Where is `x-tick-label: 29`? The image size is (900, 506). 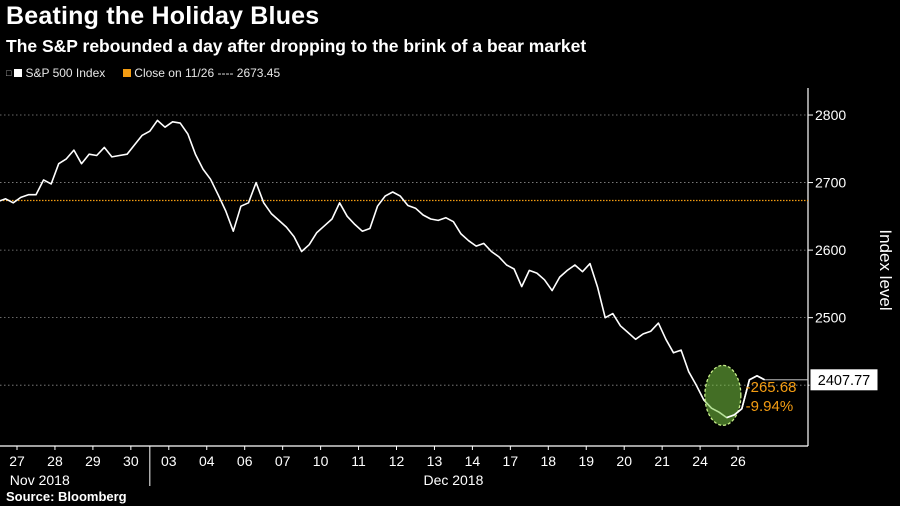 x-tick-label: 29 is located at coordinates (93, 461).